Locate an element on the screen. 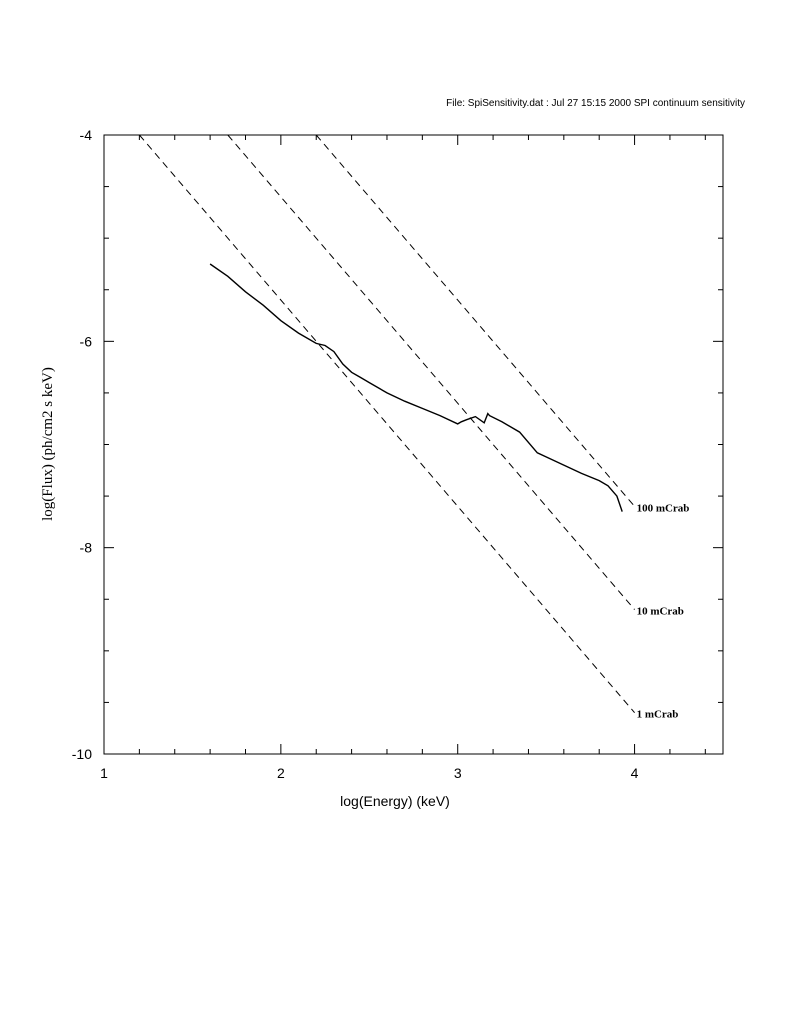 This screenshot has height=1019, width=787. series-label: 100 mCrab is located at coordinates (663, 508).